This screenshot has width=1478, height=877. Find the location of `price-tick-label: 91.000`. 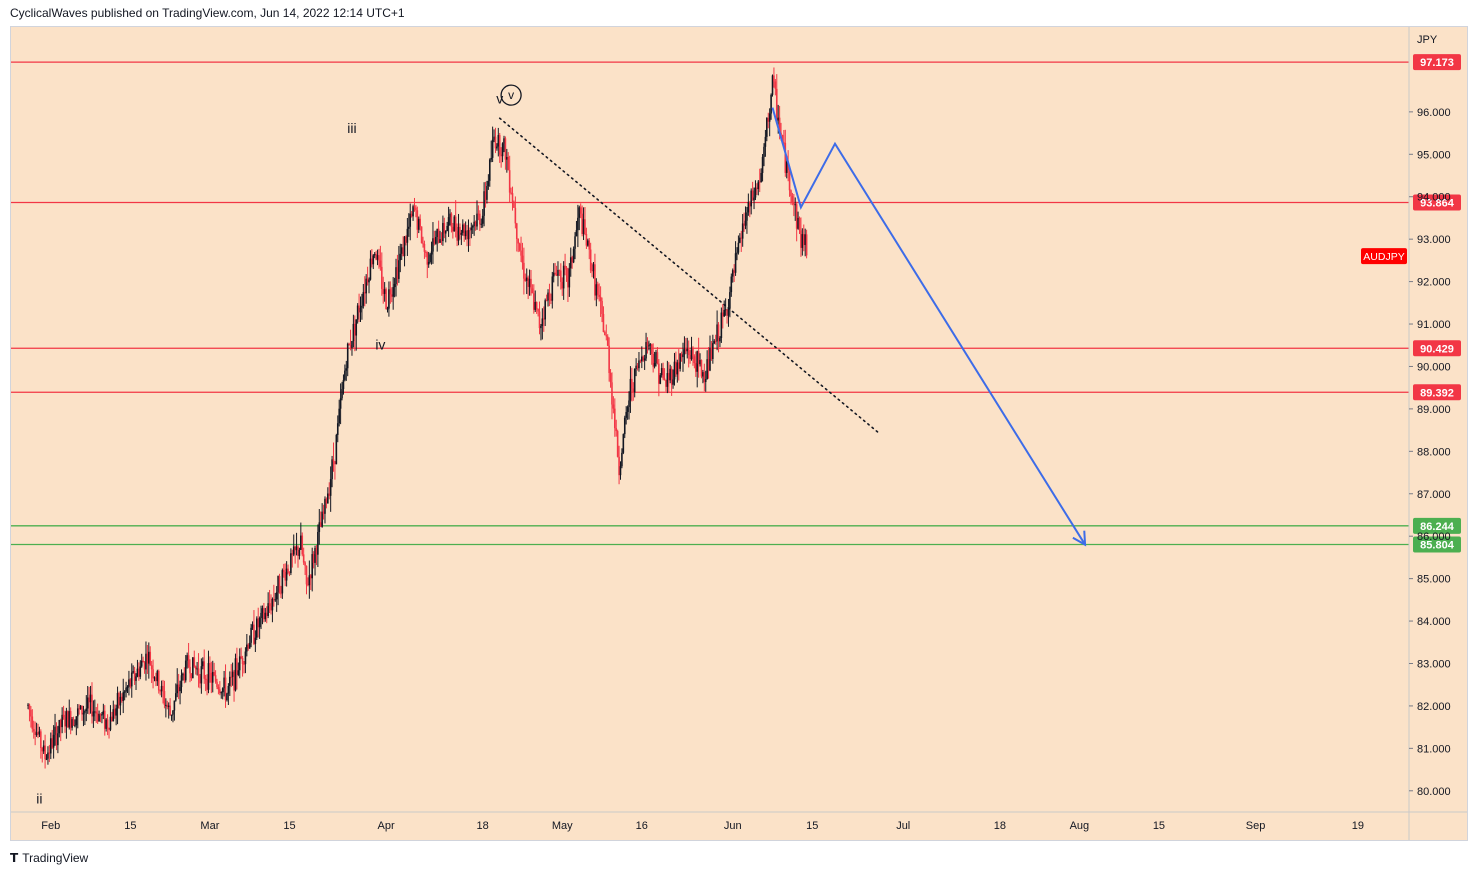

price-tick-label: 91.000 is located at coordinates (1434, 325).